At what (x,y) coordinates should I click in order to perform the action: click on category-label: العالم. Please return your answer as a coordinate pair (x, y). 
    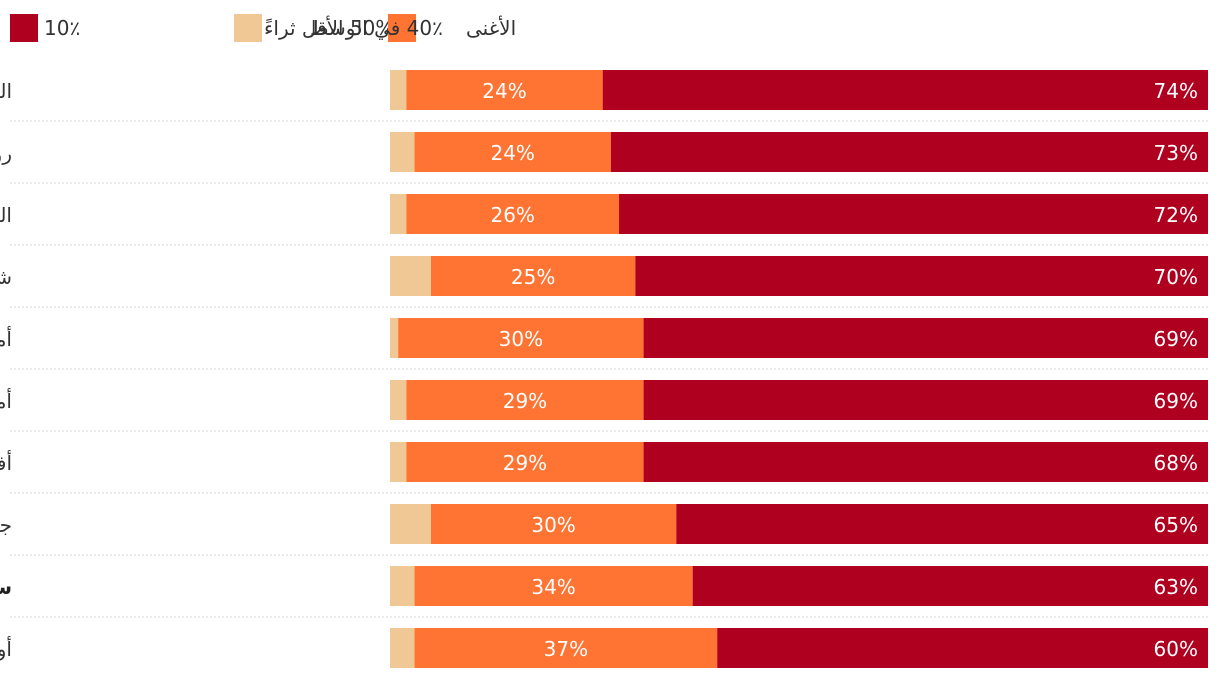
    Looking at the image, I should click on (6, 91).